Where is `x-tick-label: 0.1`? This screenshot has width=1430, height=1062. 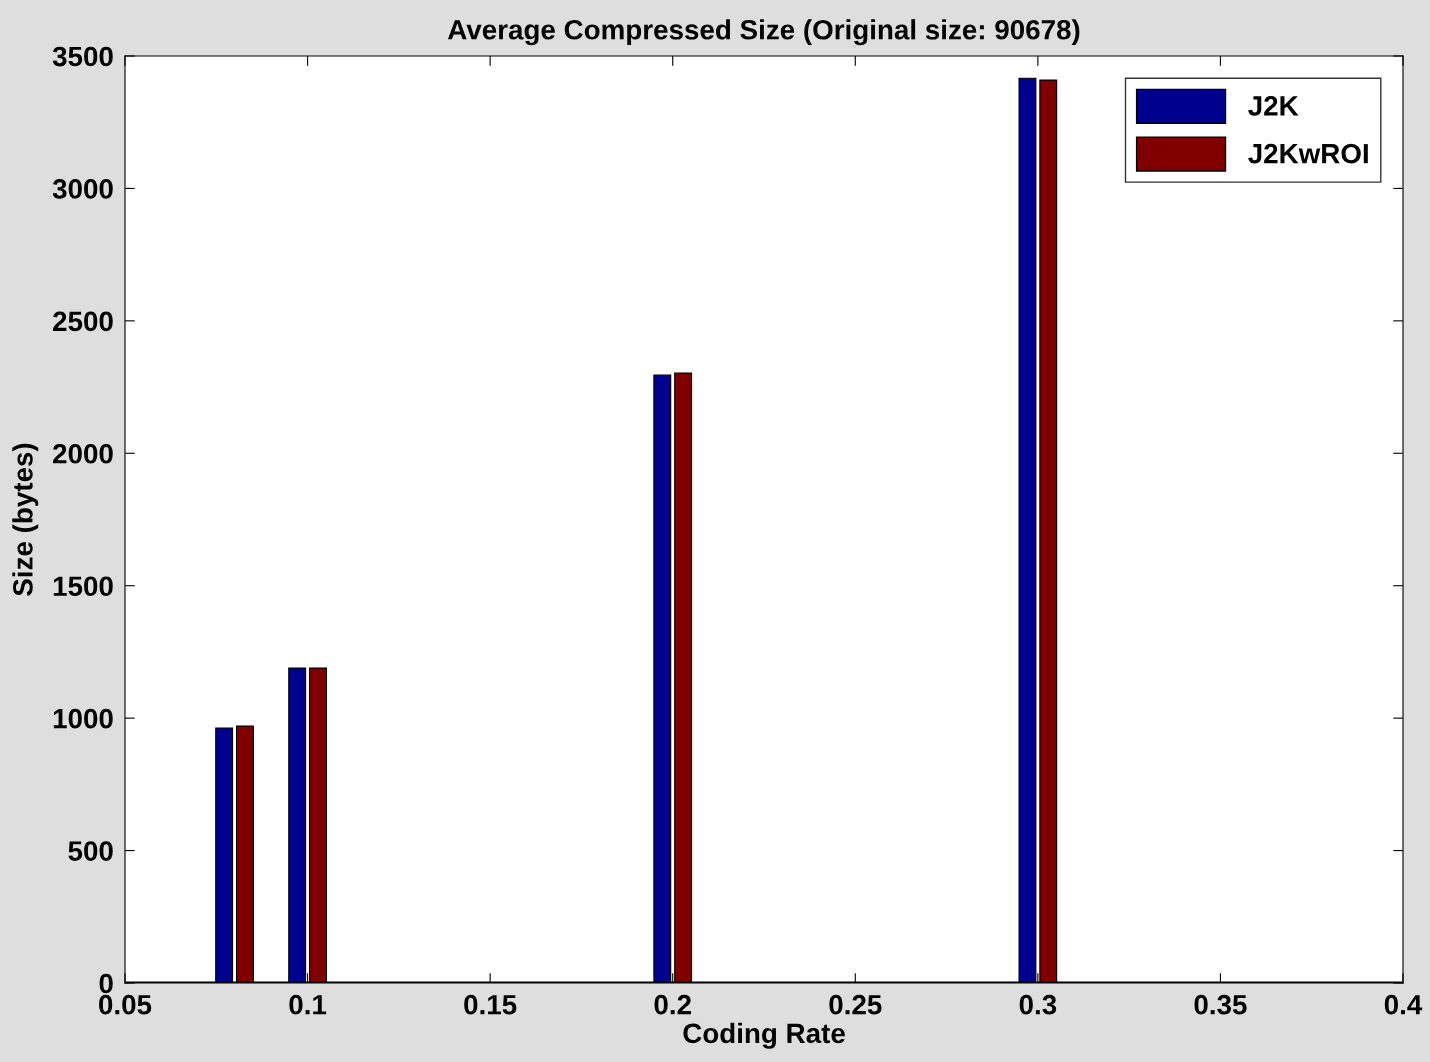
x-tick-label: 0.1 is located at coordinates (308, 1004).